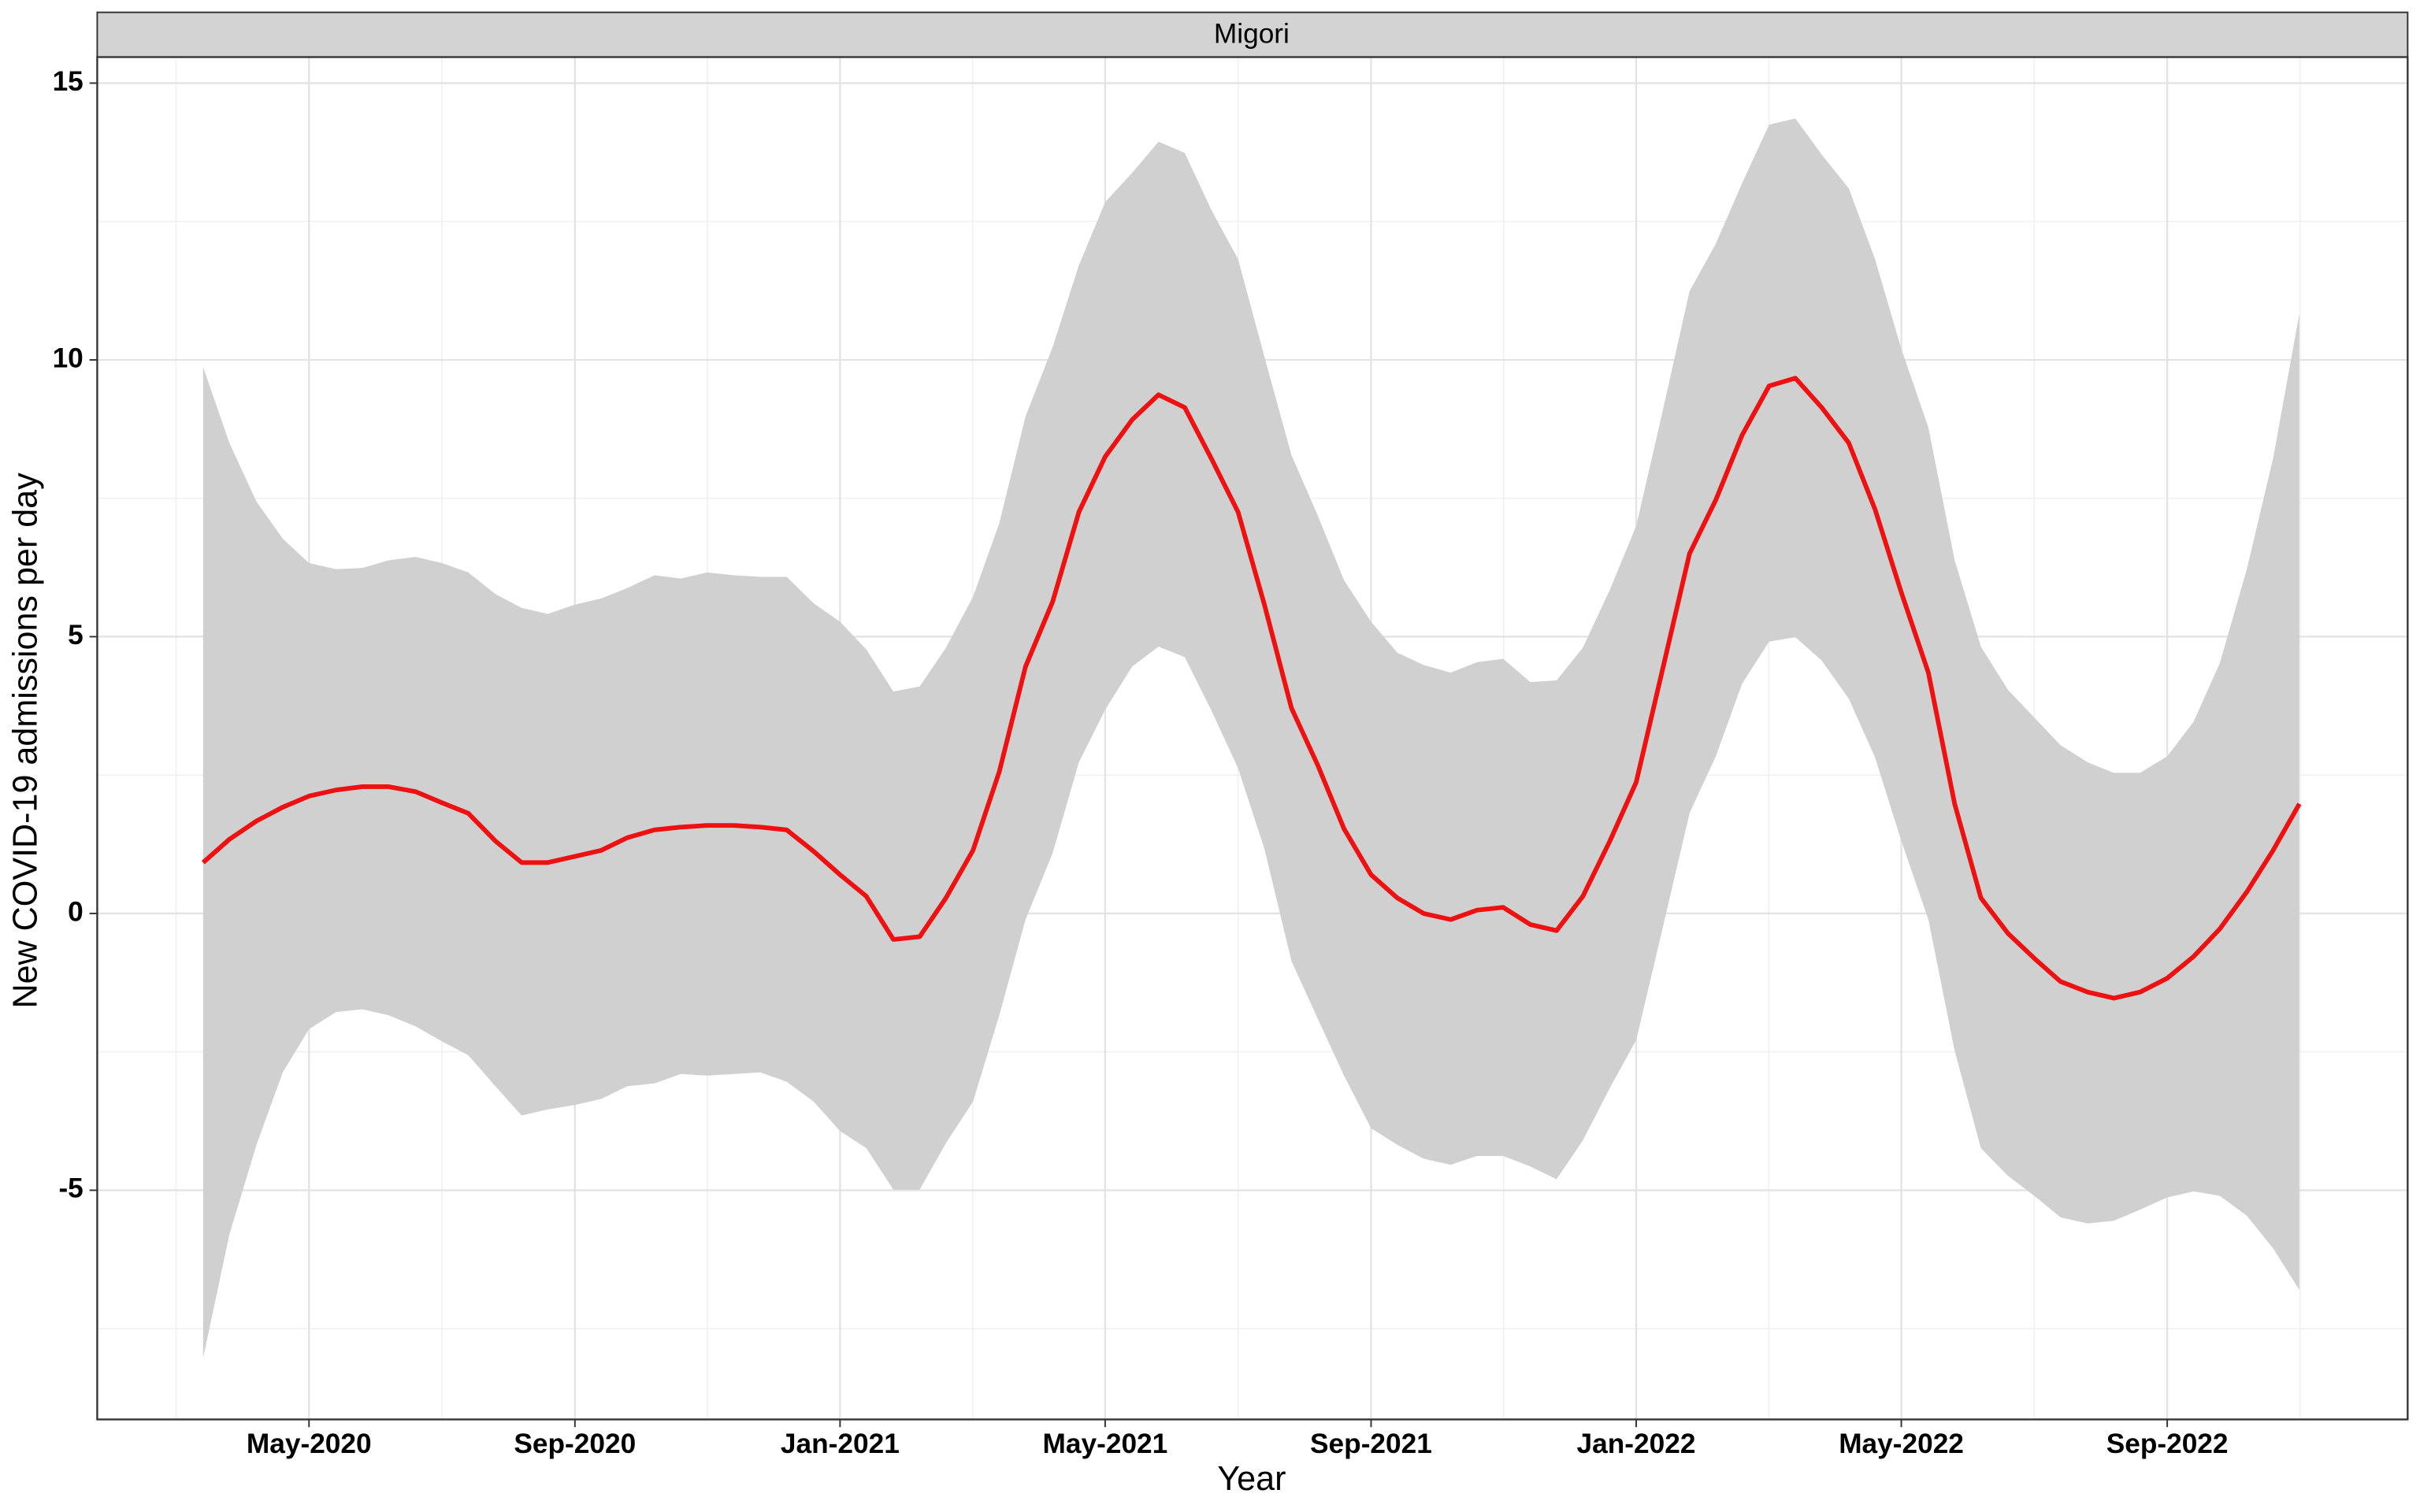 This screenshot has width=2420, height=1512. I want to click on y-tick-label: 0, so click(76, 911).